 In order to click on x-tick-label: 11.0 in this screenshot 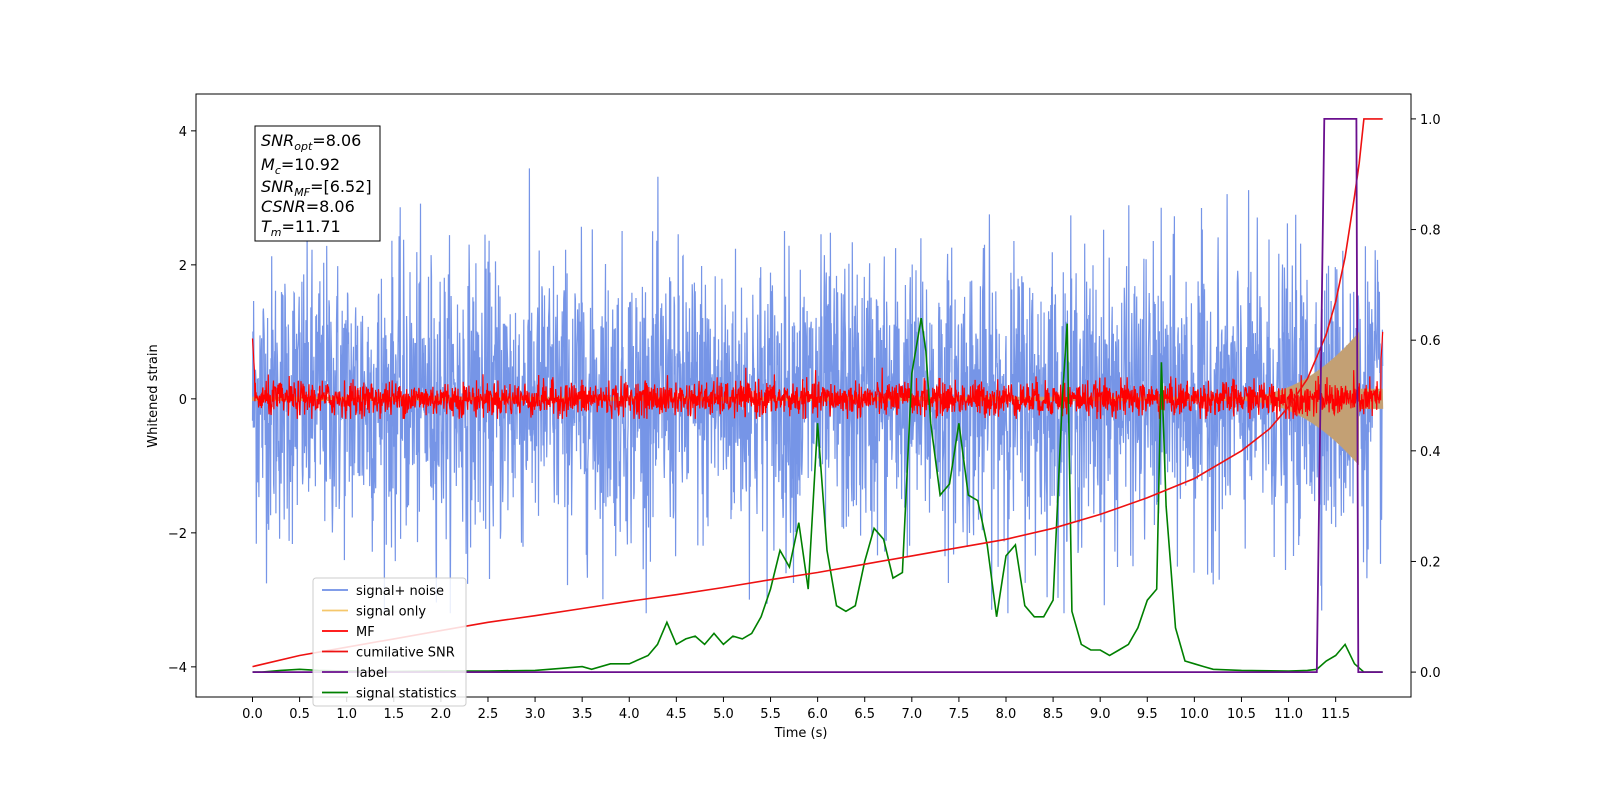, I will do `click(1288, 714)`.